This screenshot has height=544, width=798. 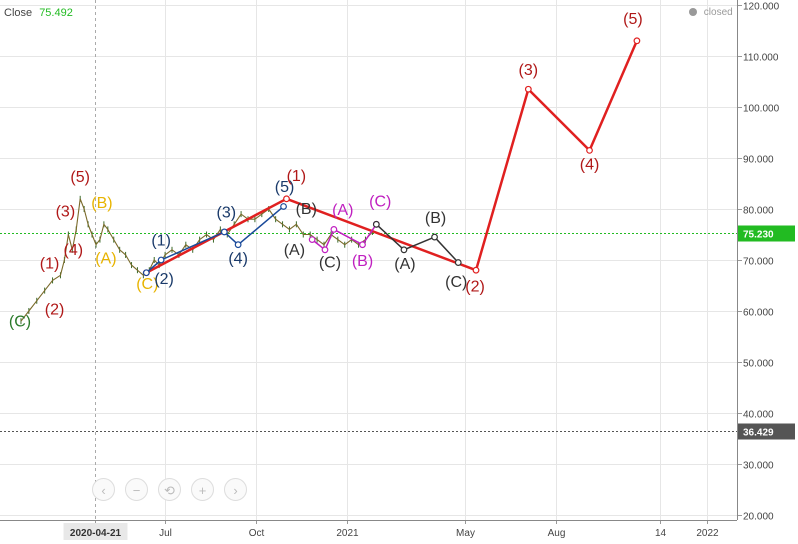 What do you see at coordinates (38, 13) in the screenshot?
I see `close-readout: Close 75.492` at bounding box center [38, 13].